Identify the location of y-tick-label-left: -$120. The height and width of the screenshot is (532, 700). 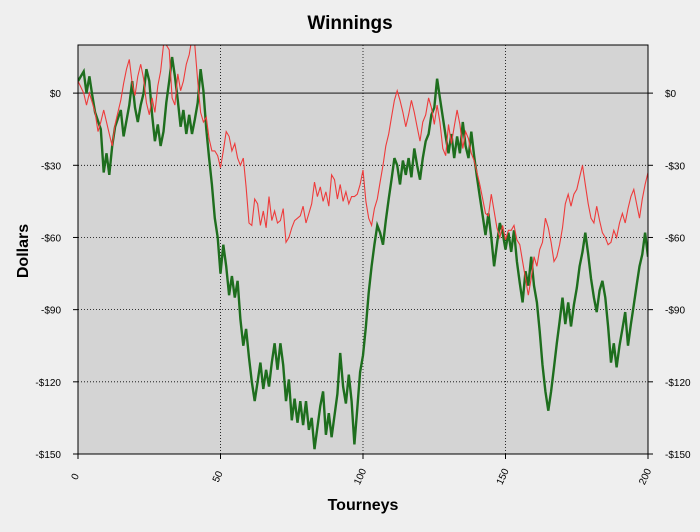
(48, 383).